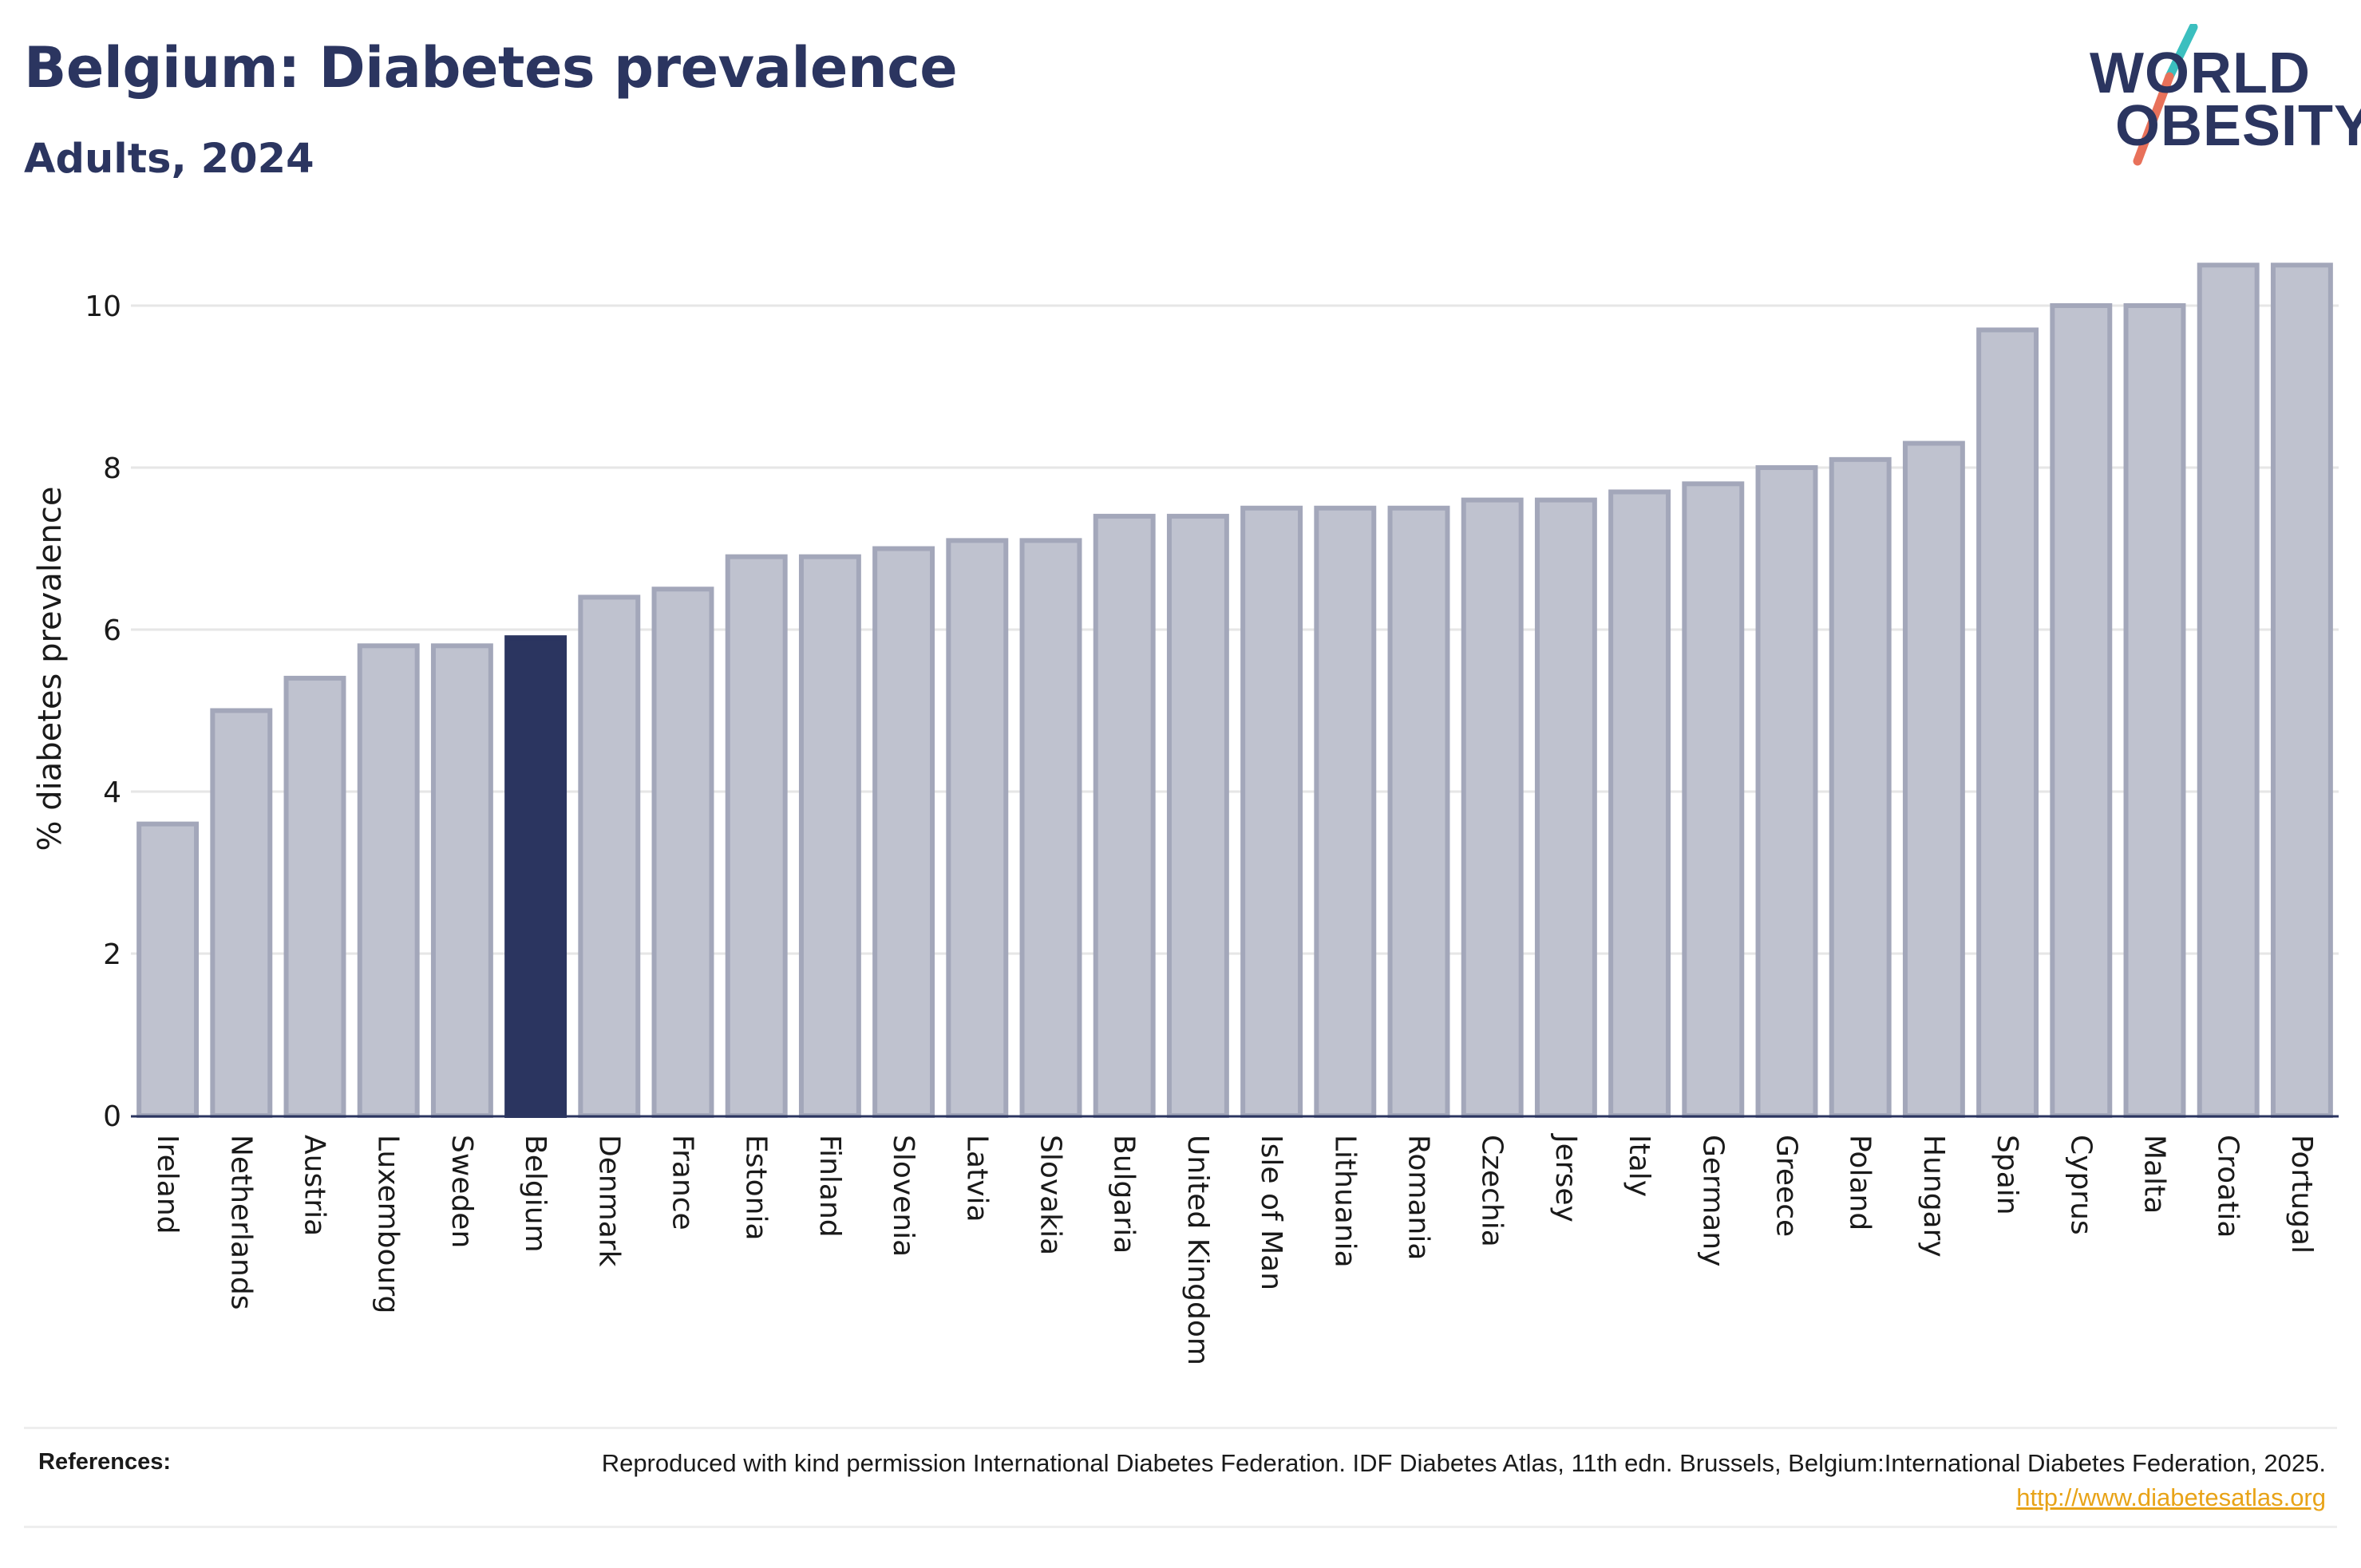 The height and width of the screenshot is (1568, 2361). Describe the element at coordinates (2154, 710) in the screenshot. I see `bar-malta` at that location.